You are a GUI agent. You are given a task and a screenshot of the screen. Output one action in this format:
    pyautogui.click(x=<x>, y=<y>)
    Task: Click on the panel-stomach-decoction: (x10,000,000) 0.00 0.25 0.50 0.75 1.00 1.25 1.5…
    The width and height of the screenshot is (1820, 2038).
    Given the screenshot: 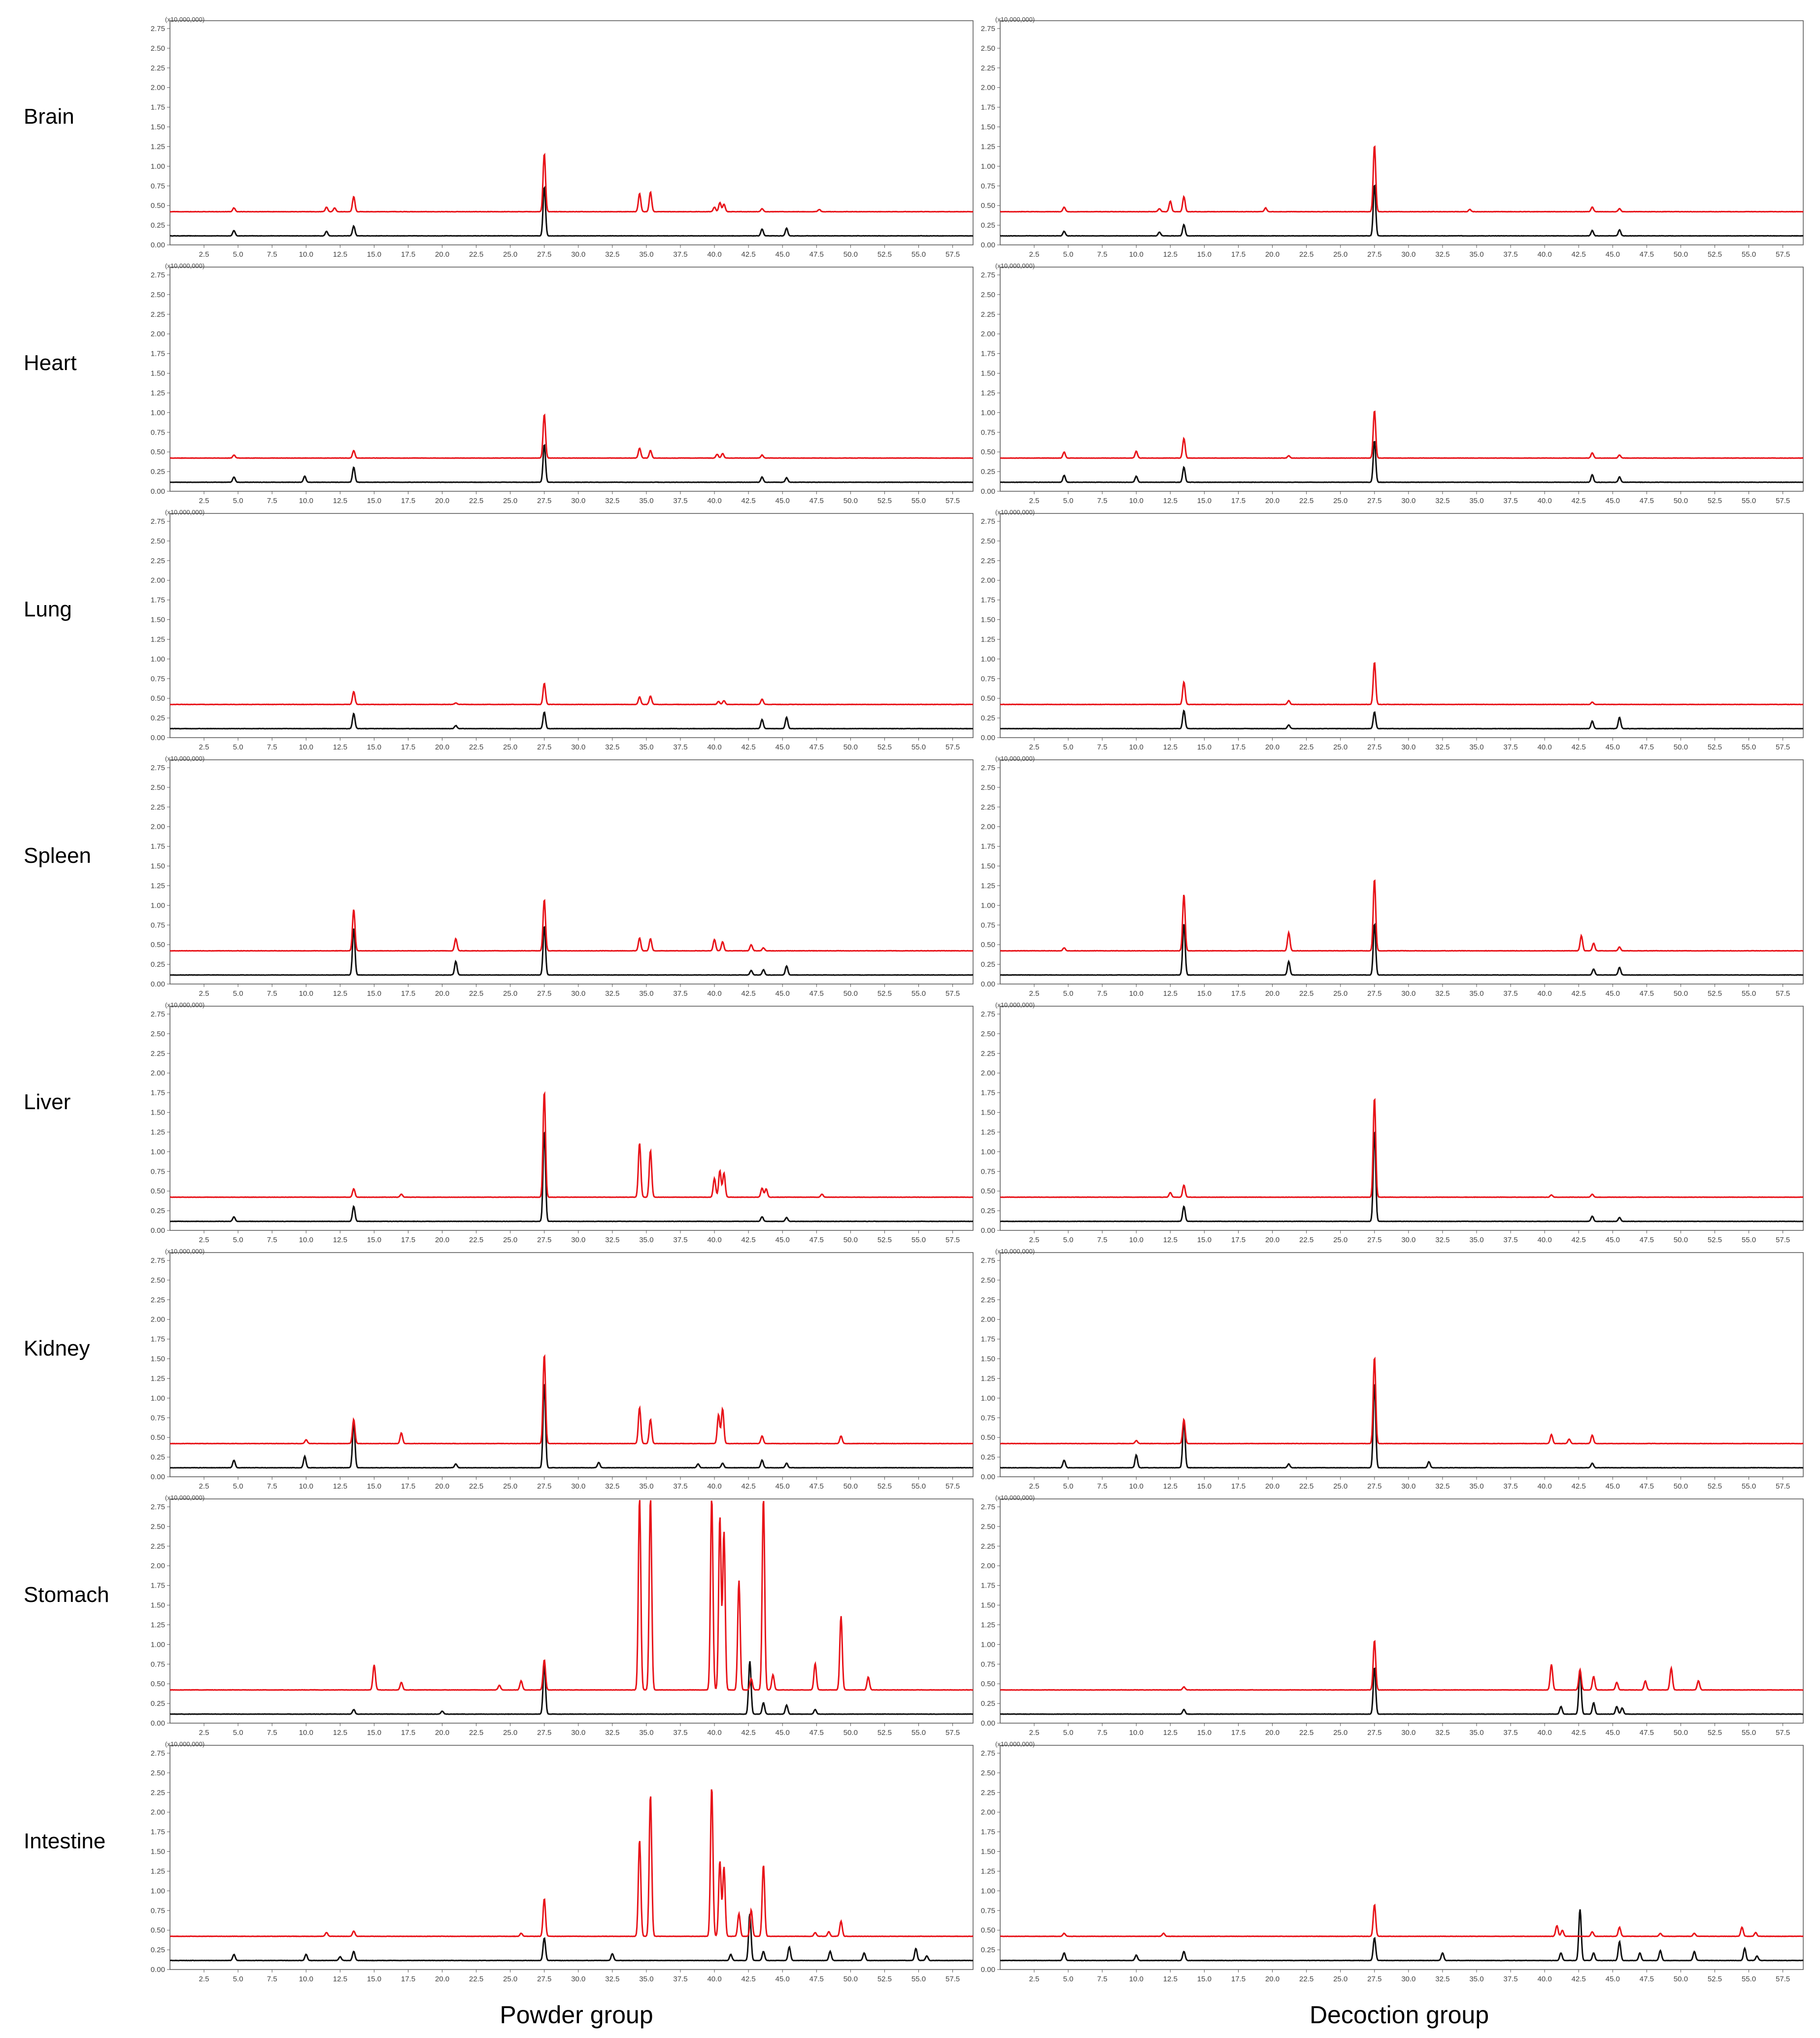 What is the action you would take?
    pyautogui.click(x=1392, y=1615)
    